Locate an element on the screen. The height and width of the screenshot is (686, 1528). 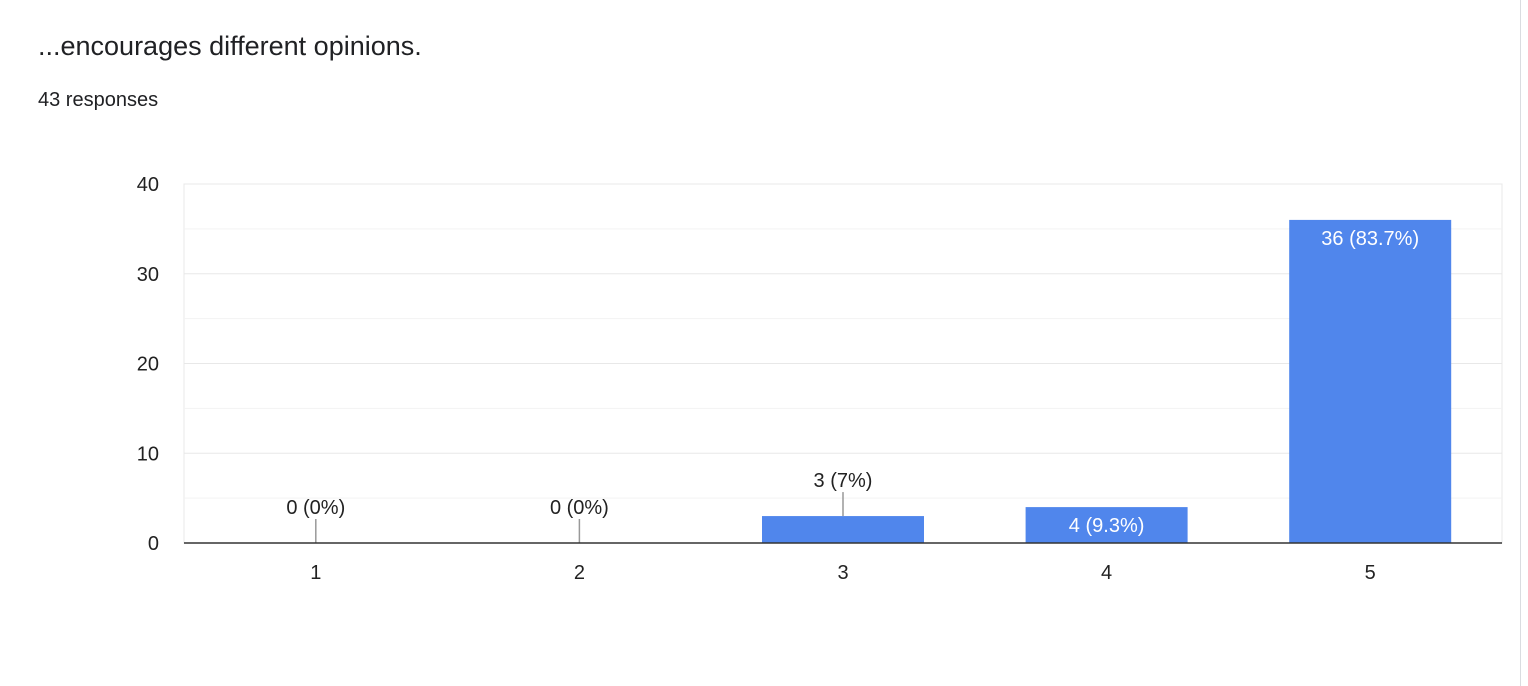
x-tick-label: 4 is located at coordinates (1106, 573).